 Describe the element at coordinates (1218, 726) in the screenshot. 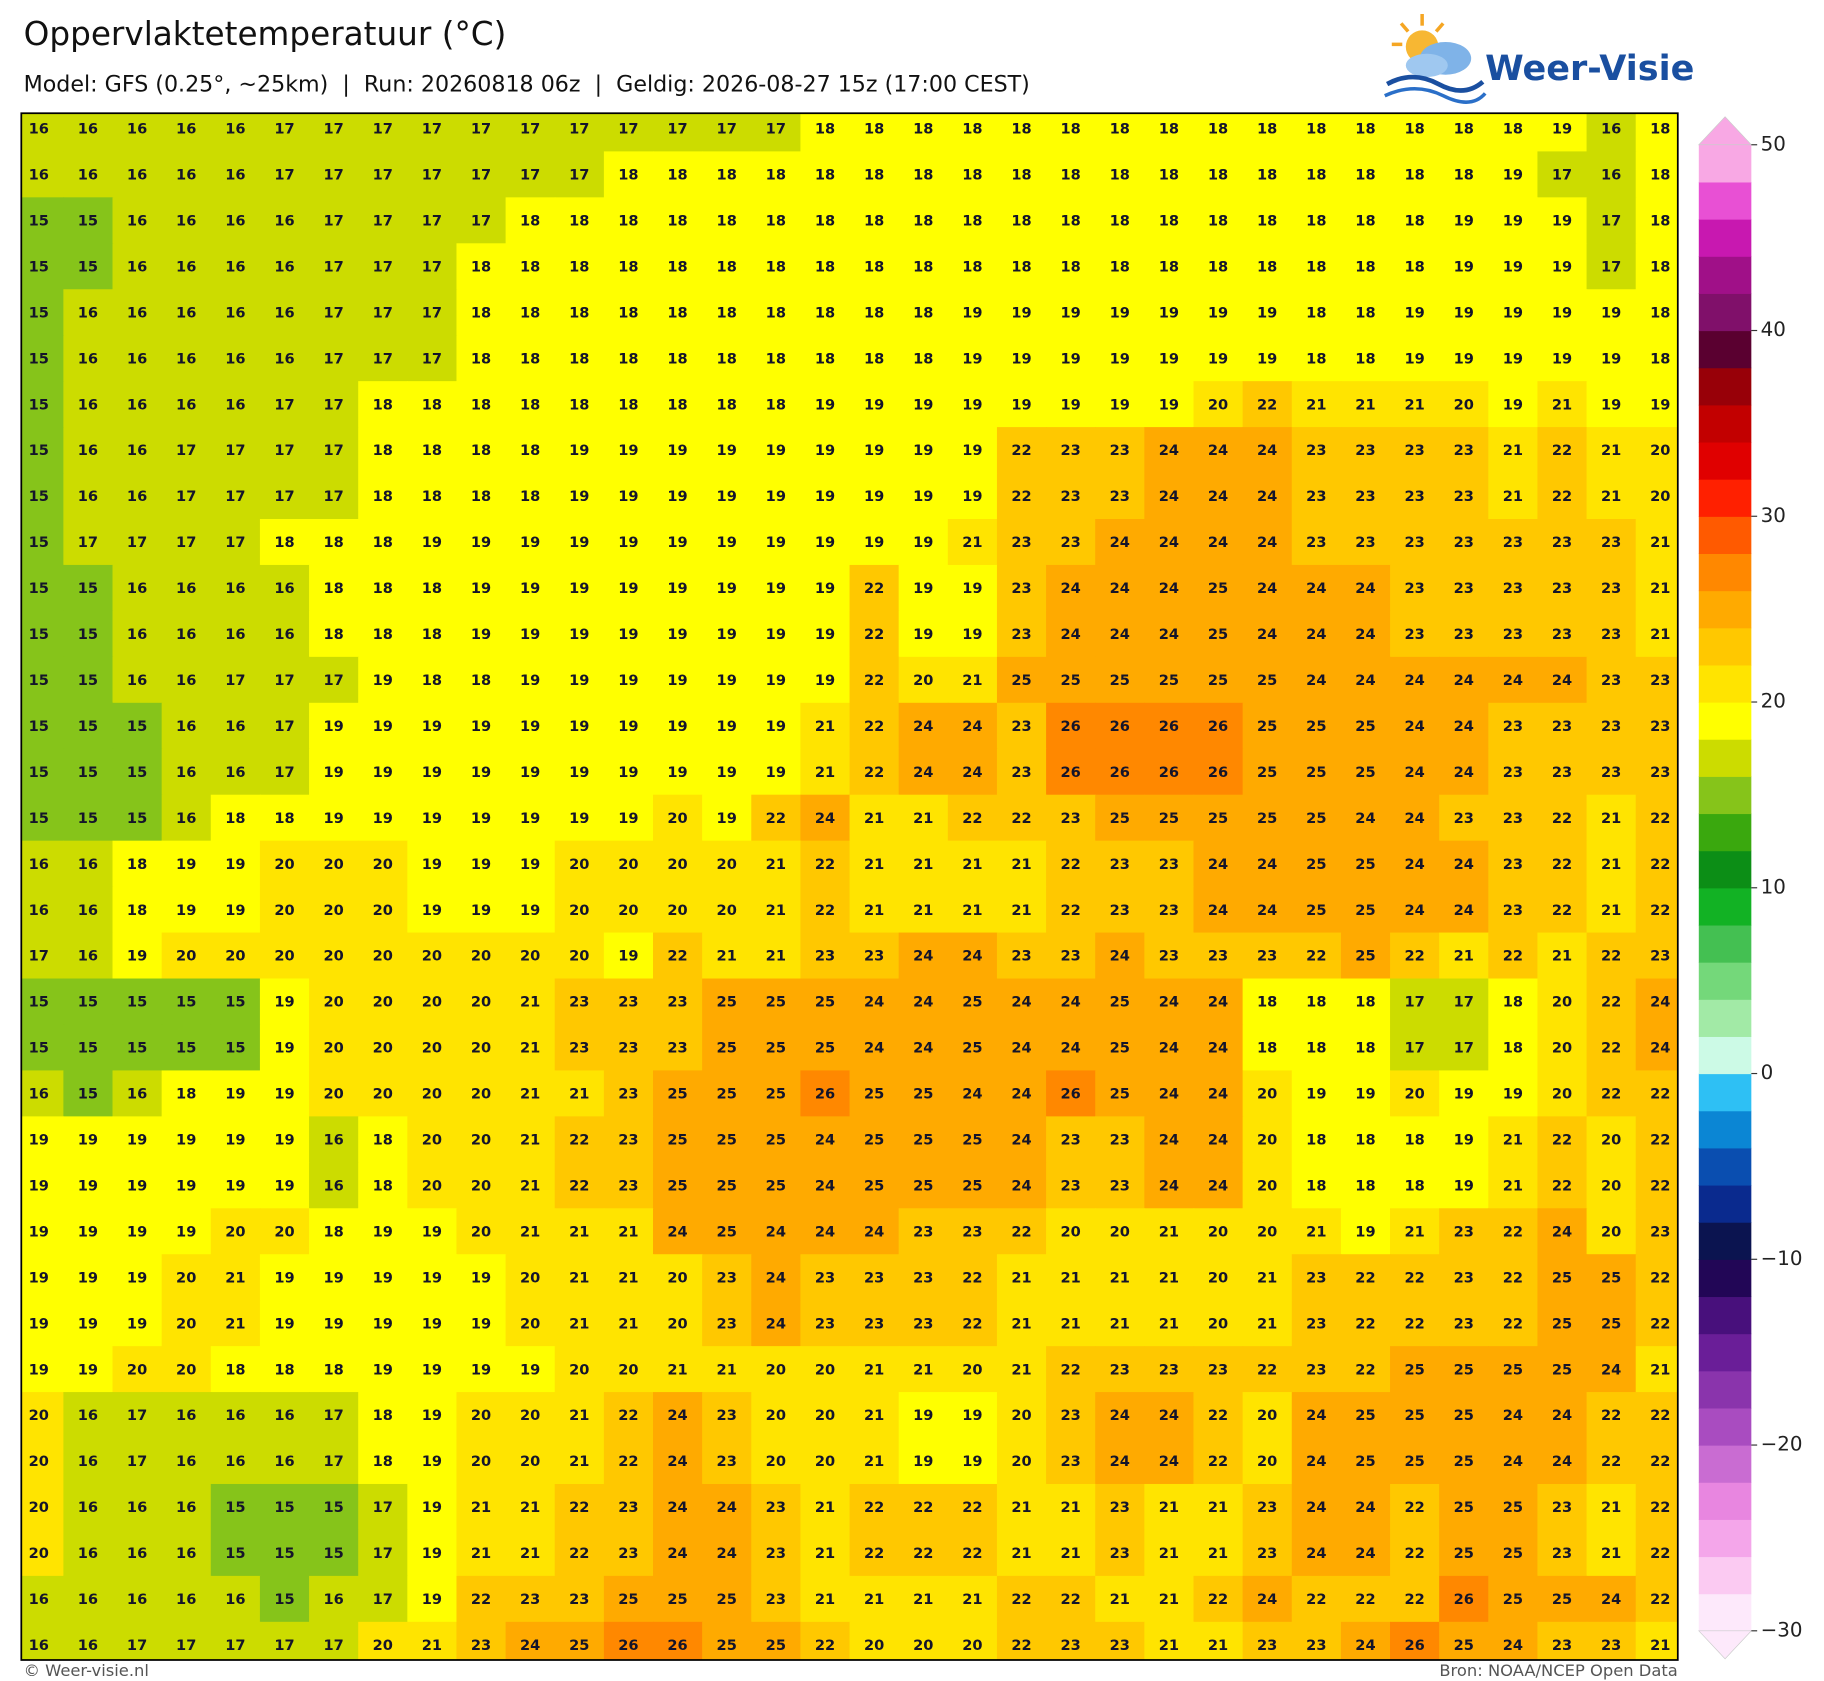

I see `cell-label: 26` at that location.